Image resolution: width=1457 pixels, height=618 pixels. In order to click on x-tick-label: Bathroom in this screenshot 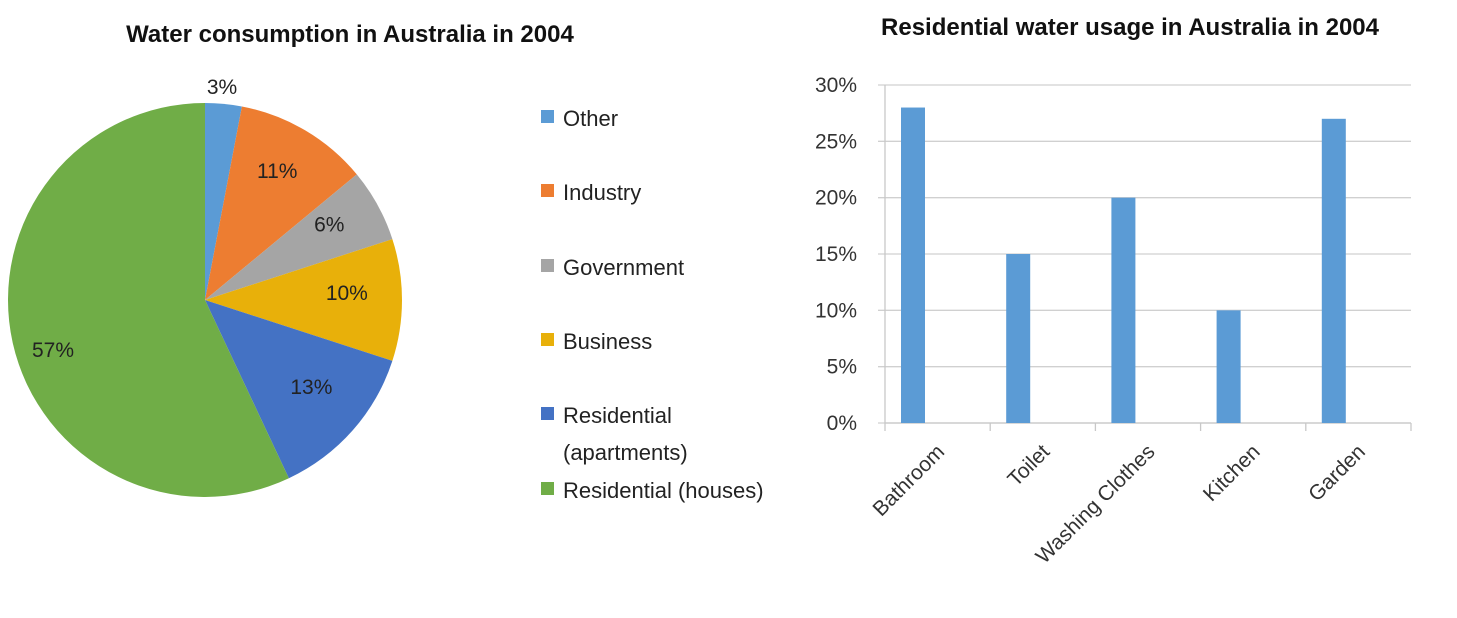, I will do `click(908, 480)`.